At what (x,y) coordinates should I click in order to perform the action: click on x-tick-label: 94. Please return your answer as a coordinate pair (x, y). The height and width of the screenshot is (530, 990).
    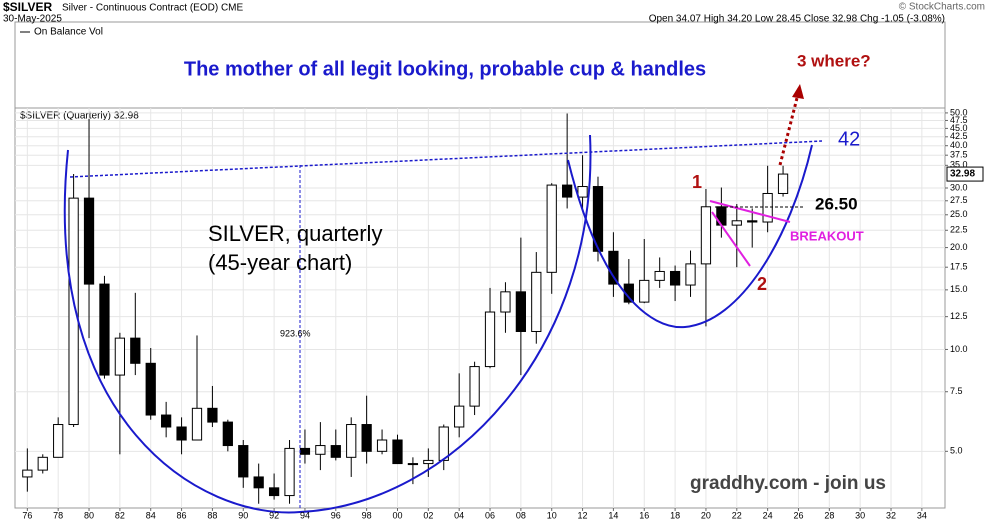
    Looking at the image, I should click on (305, 515).